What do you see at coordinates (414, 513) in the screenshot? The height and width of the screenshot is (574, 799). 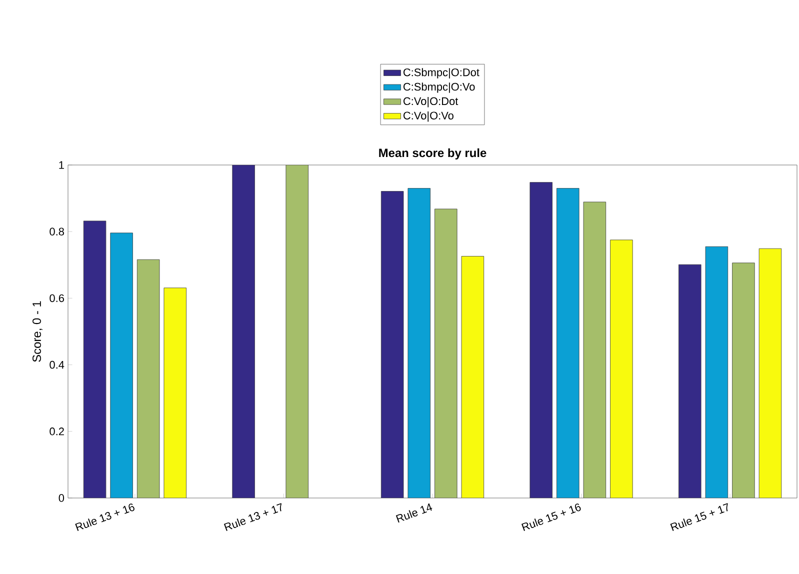 I see `x-tick-label: Rule 14` at bounding box center [414, 513].